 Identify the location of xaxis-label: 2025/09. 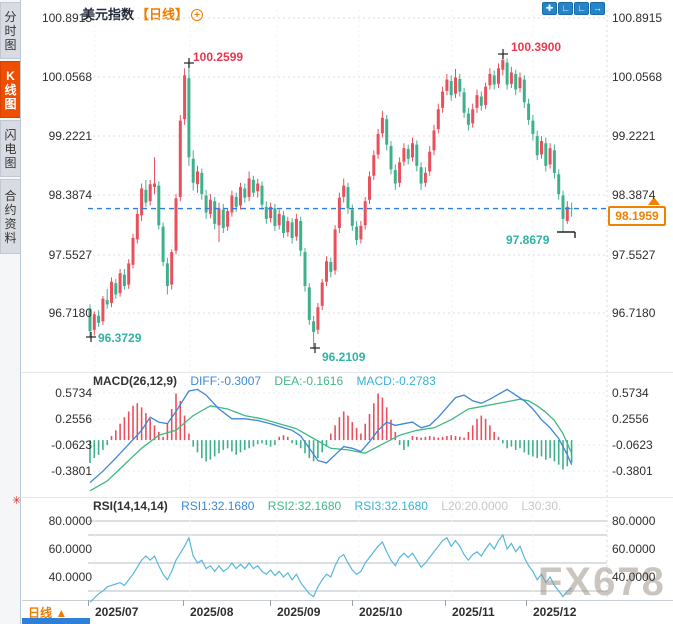
(299, 612).